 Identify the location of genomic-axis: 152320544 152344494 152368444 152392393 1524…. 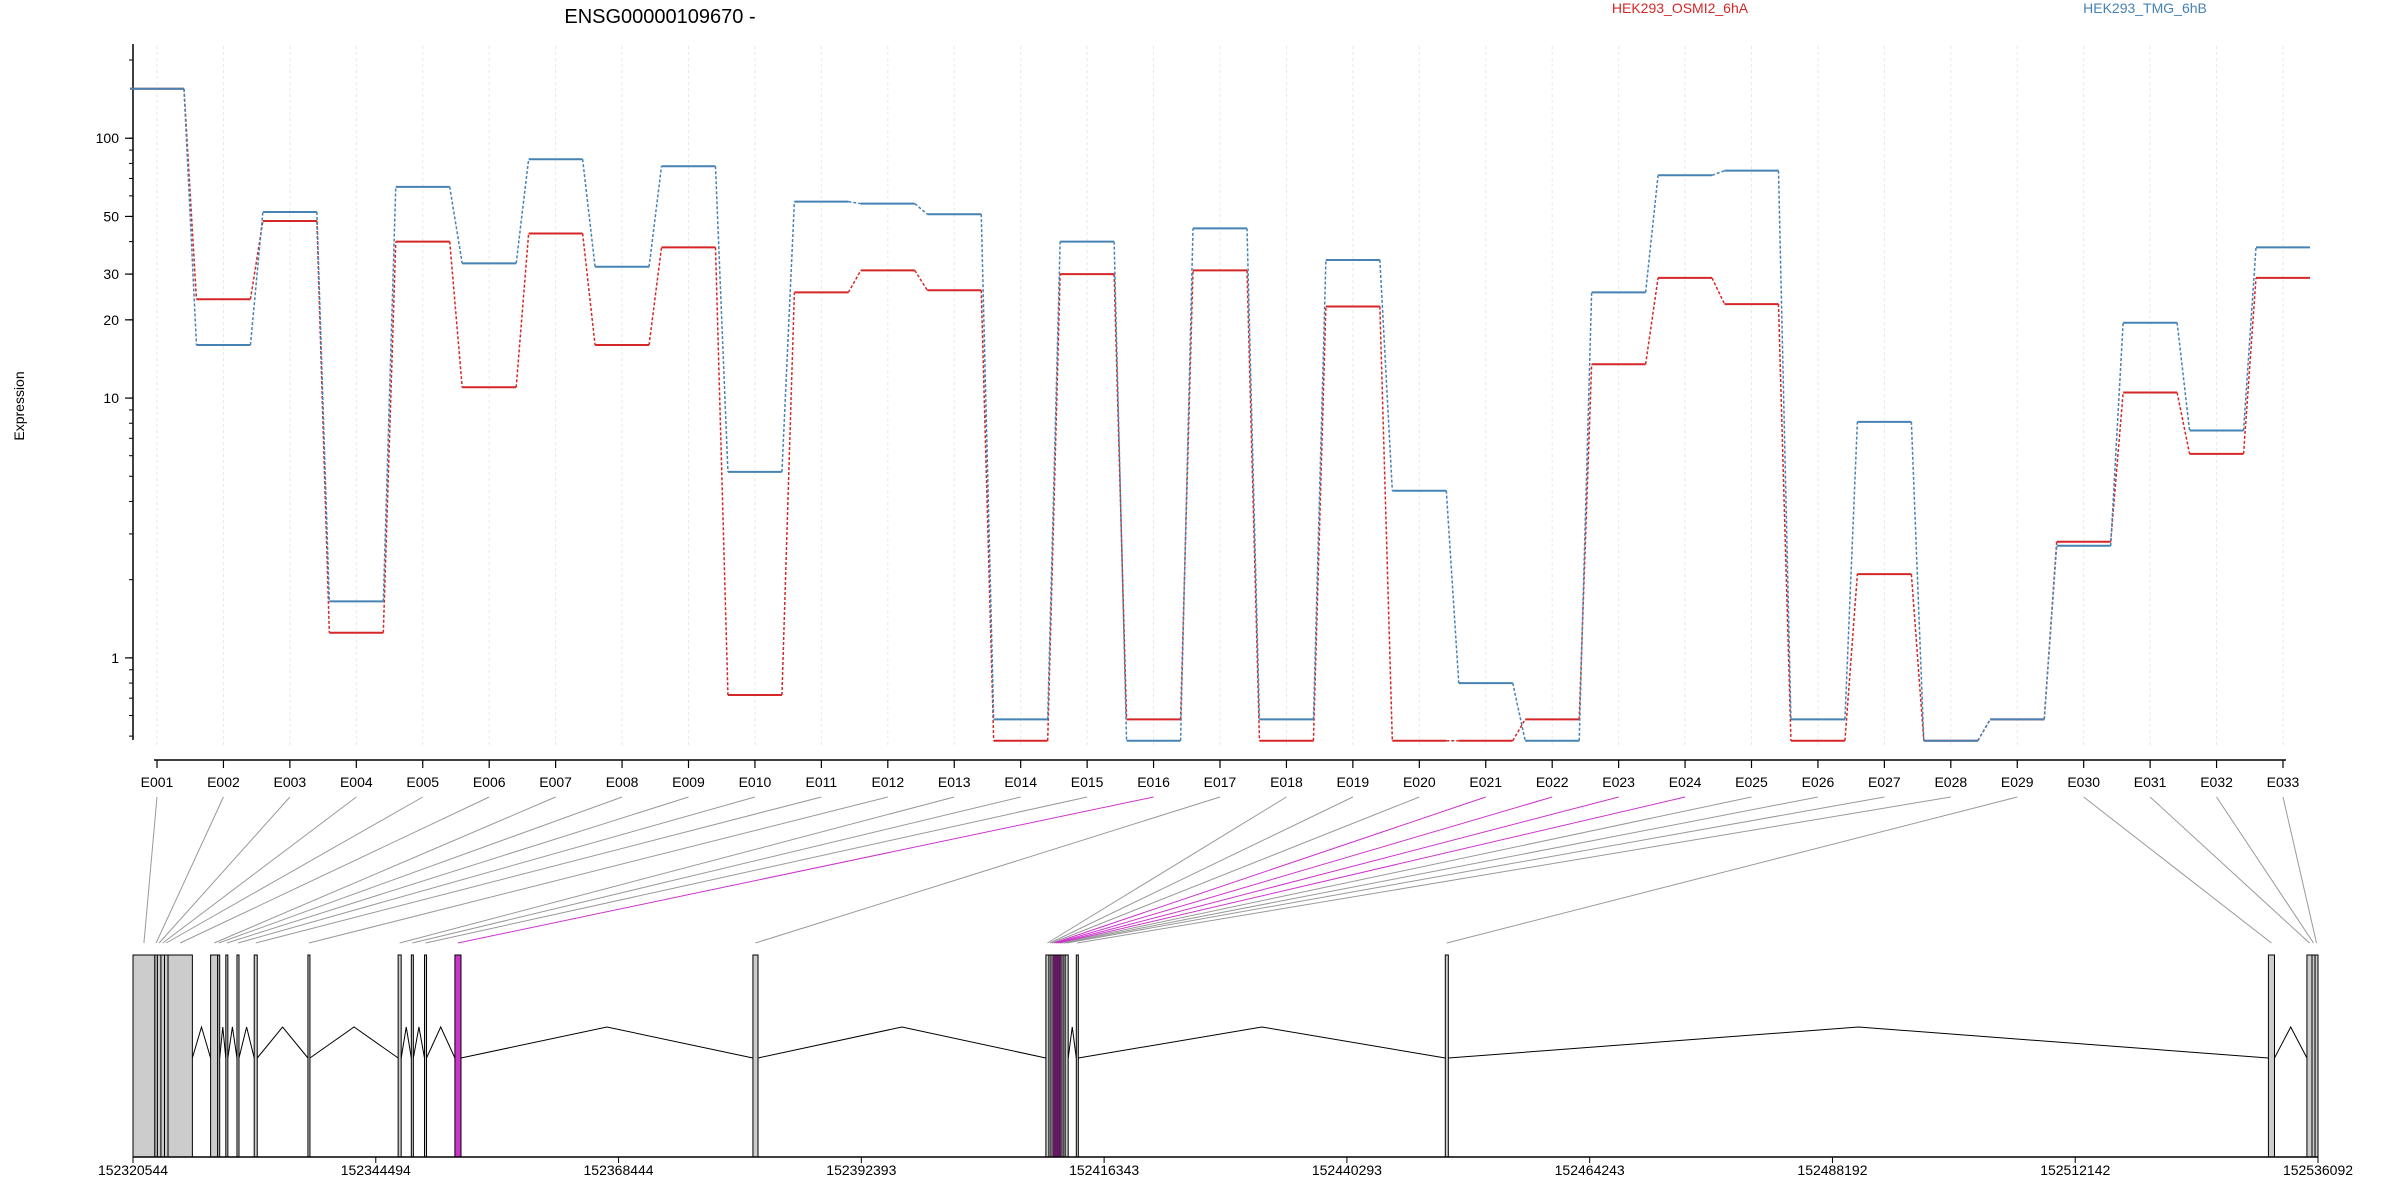
(1225, 1167).